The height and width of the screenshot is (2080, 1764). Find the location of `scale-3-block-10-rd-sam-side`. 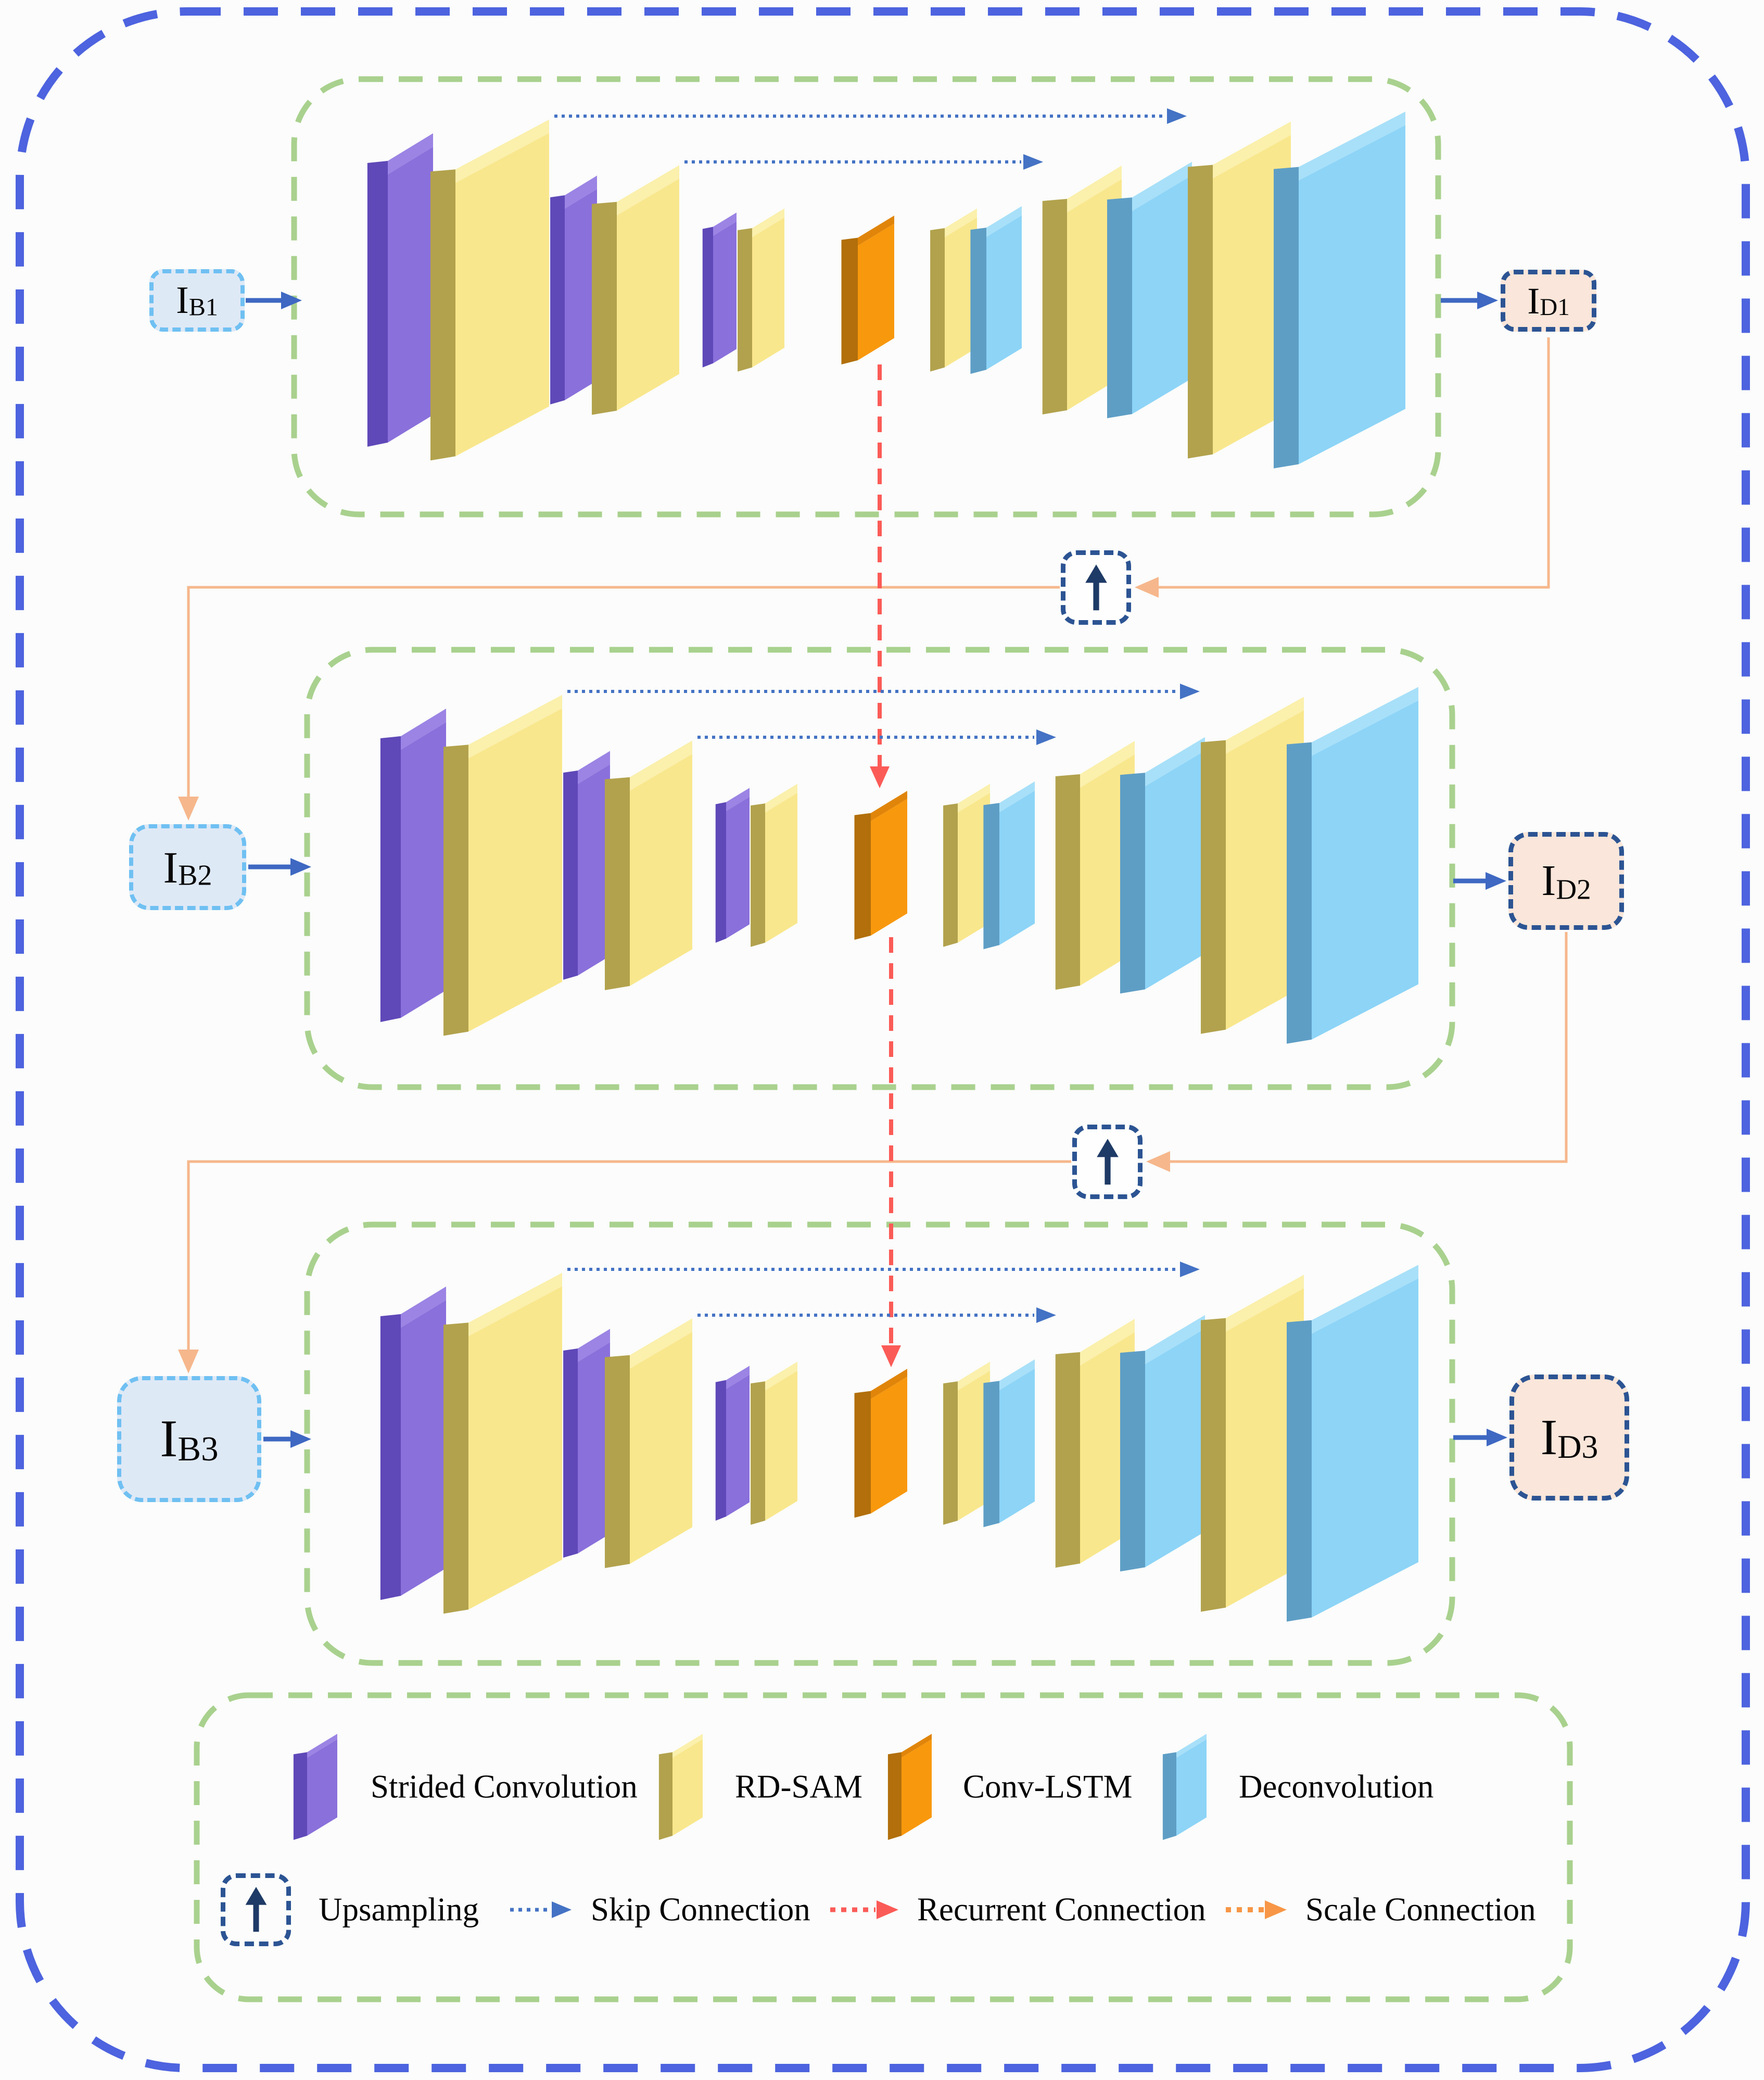

scale-3-block-10-rd-sam-side is located at coordinates (1067, 1460).